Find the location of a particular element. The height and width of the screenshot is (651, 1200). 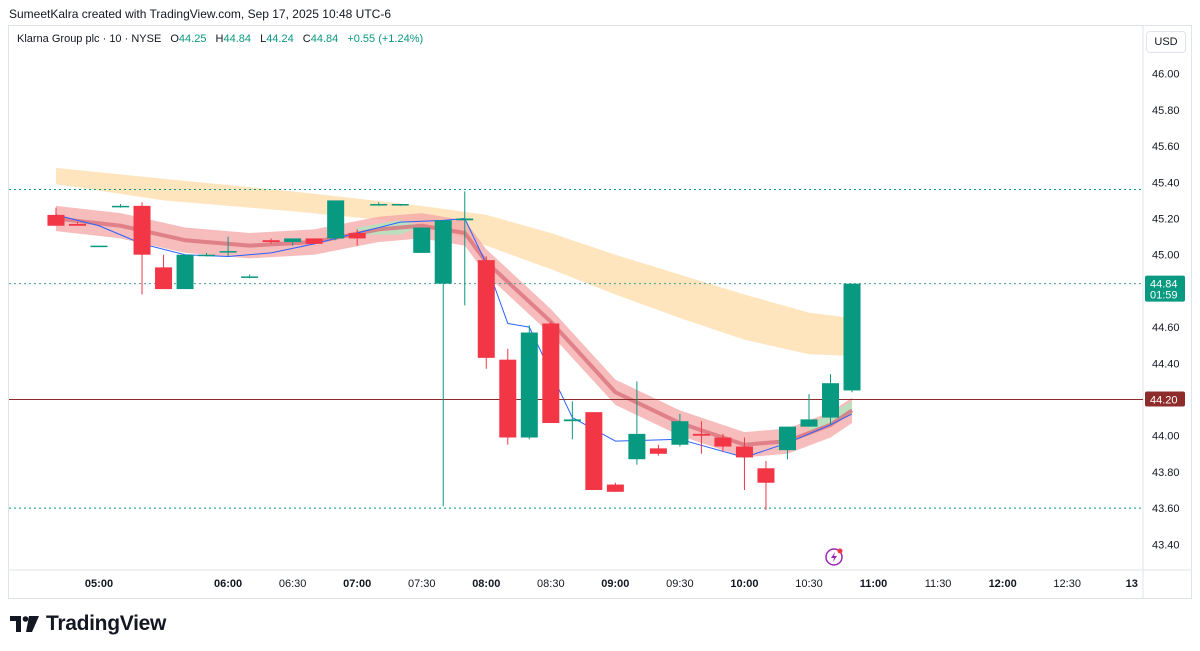

legend-close-label: C is located at coordinates (306, 39).